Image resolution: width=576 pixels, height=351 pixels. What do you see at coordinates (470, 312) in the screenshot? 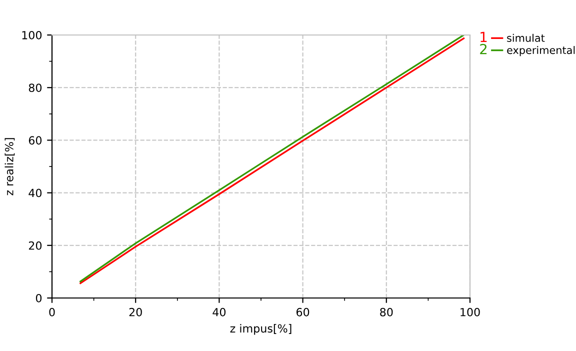
I see `x-tick-label: 100` at bounding box center [470, 312].